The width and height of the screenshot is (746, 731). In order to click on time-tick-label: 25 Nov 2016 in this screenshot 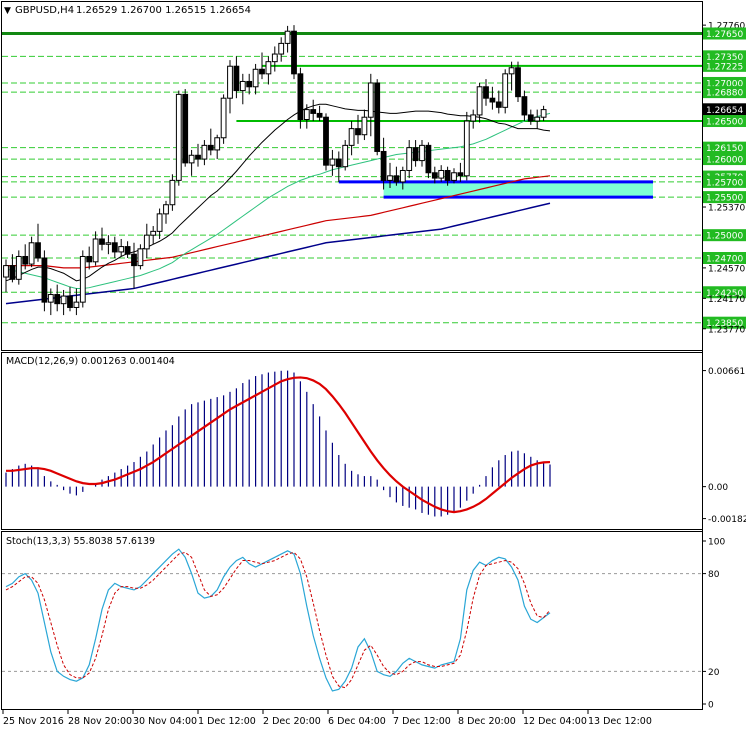, I will do `click(33, 721)`.